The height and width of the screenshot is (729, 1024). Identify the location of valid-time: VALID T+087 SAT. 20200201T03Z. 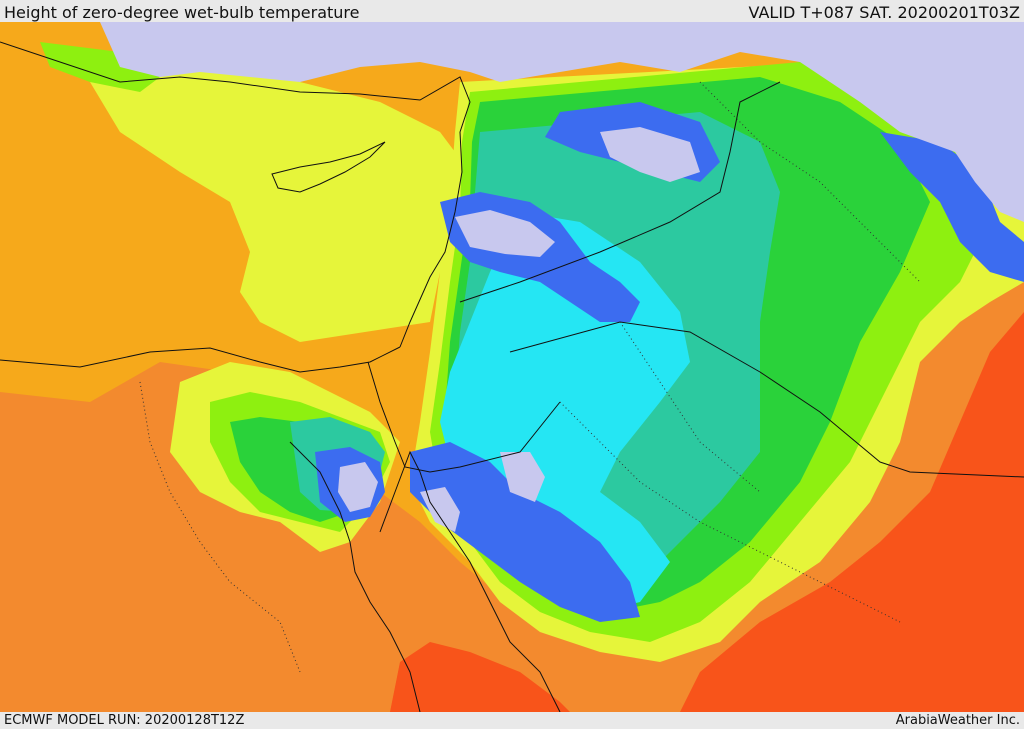
(884, 12).